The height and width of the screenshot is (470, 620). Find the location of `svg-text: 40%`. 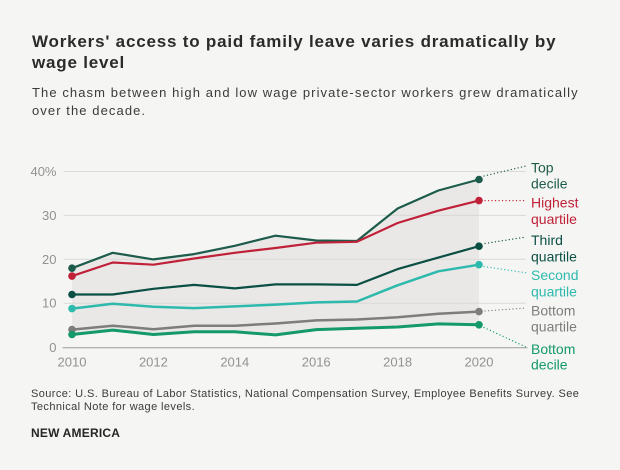

svg-text: 40% is located at coordinates (43, 171).